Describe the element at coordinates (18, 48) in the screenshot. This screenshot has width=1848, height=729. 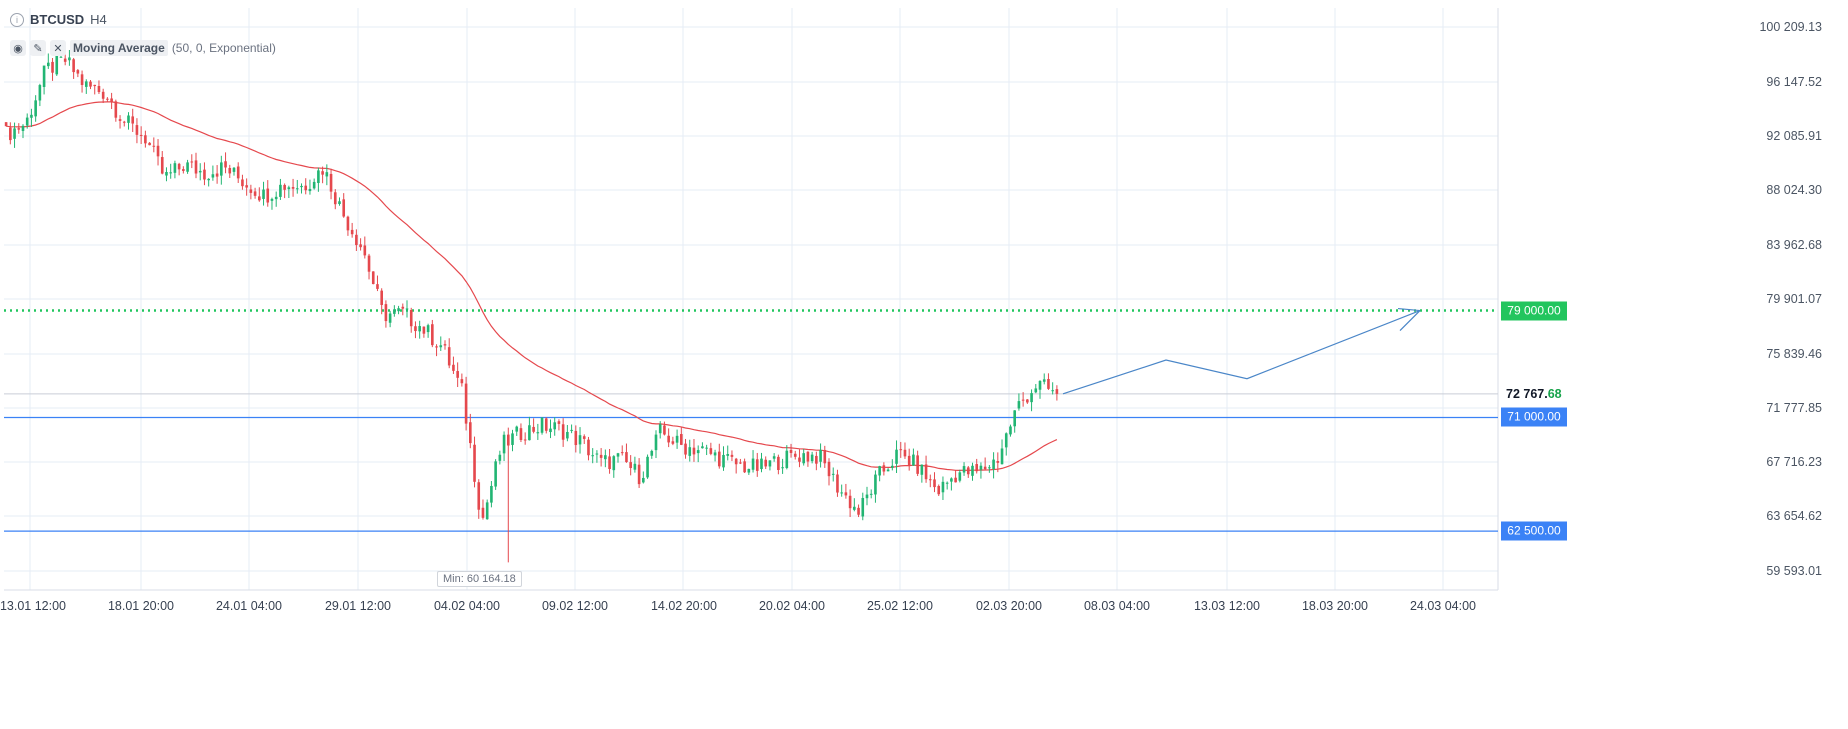
I see `eye-icon: ◉` at that location.